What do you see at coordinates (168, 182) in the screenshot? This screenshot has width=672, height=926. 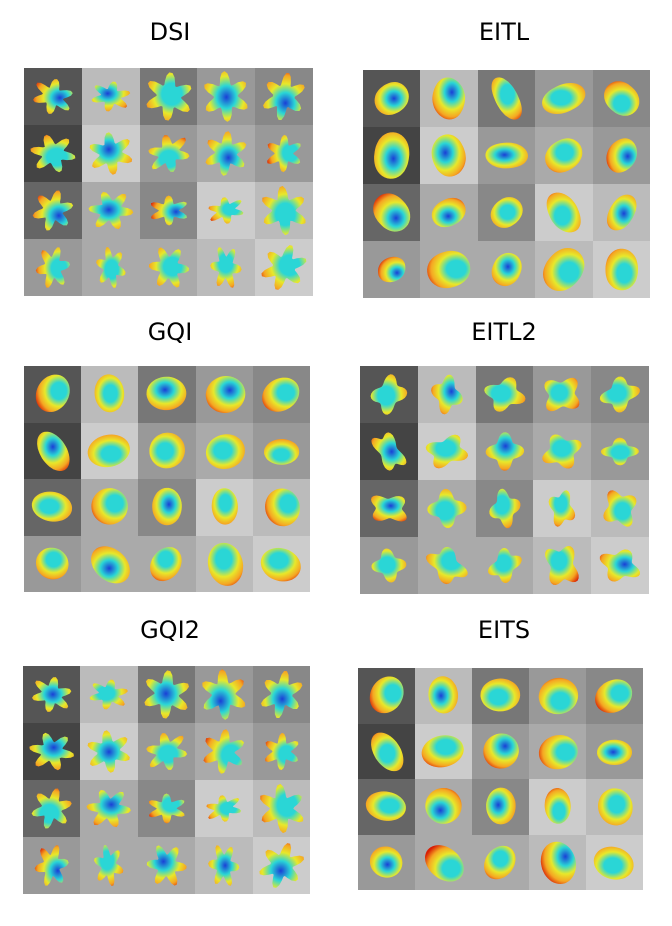 I see `glyph-grid-dsi` at bounding box center [168, 182].